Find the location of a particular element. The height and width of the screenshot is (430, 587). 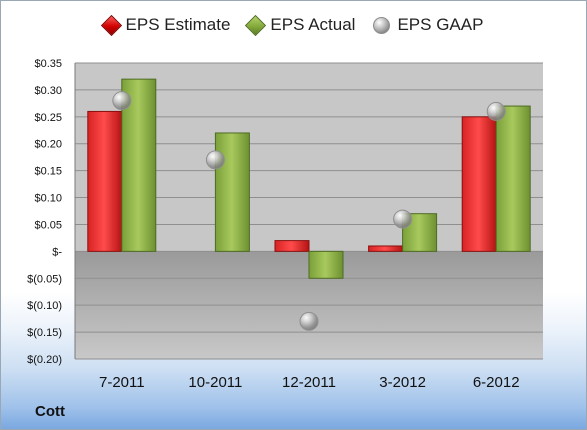

y-tick-label: $0.05 is located at coordinates (48, 225).